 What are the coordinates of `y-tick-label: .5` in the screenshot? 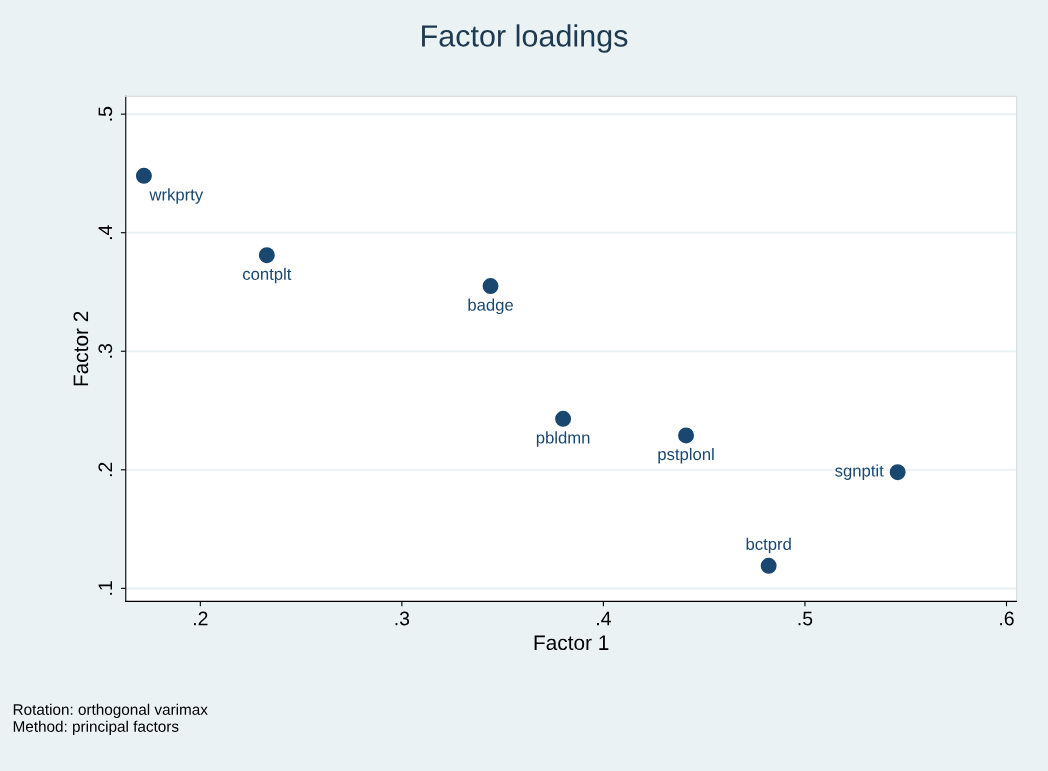 It's located at (105, 113).